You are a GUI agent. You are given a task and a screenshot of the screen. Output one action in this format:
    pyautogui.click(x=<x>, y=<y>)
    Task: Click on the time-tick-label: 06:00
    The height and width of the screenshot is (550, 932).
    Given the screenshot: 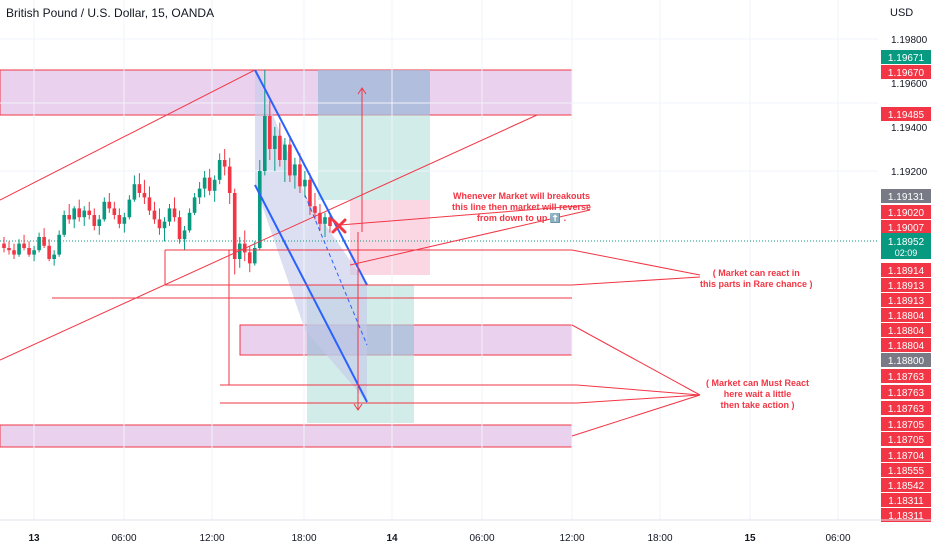 What is the action you would take?
    pyautogui.click(x=837, y=538)
    